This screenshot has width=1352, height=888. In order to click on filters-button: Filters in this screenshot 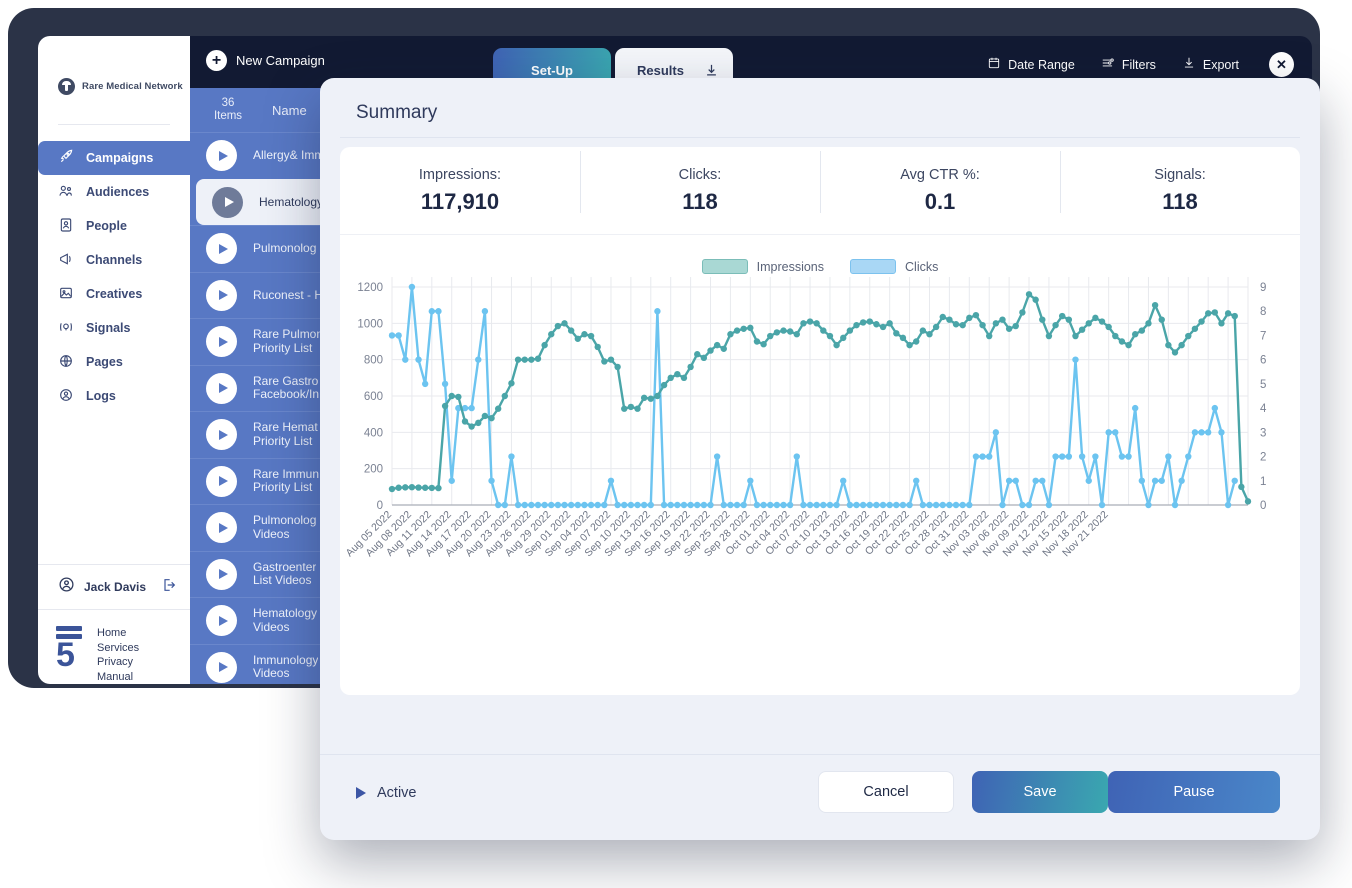, I will do `click(1128, 64)`.